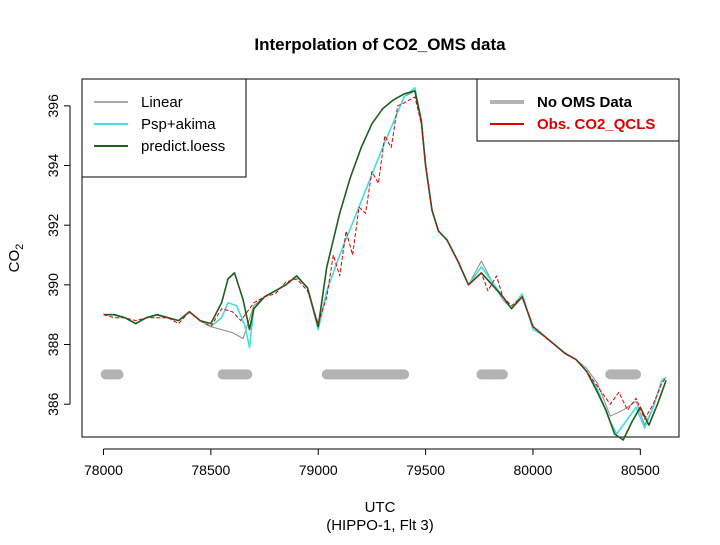 This screenshot has height=545, width=720. What do you see at coordinates (380, 525) in the screenshot?
I see `x-axis-sublabel: (HIPPO-1, Flt 3)` at bounding box center [380, 525].